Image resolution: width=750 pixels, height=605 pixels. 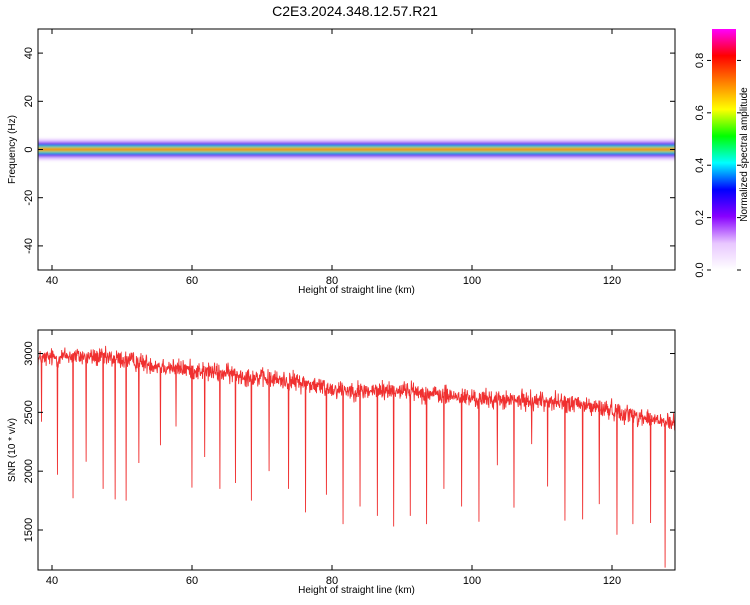 I want to click on spectrogram-x-tick-label: 120, so click(x=612, y=281).